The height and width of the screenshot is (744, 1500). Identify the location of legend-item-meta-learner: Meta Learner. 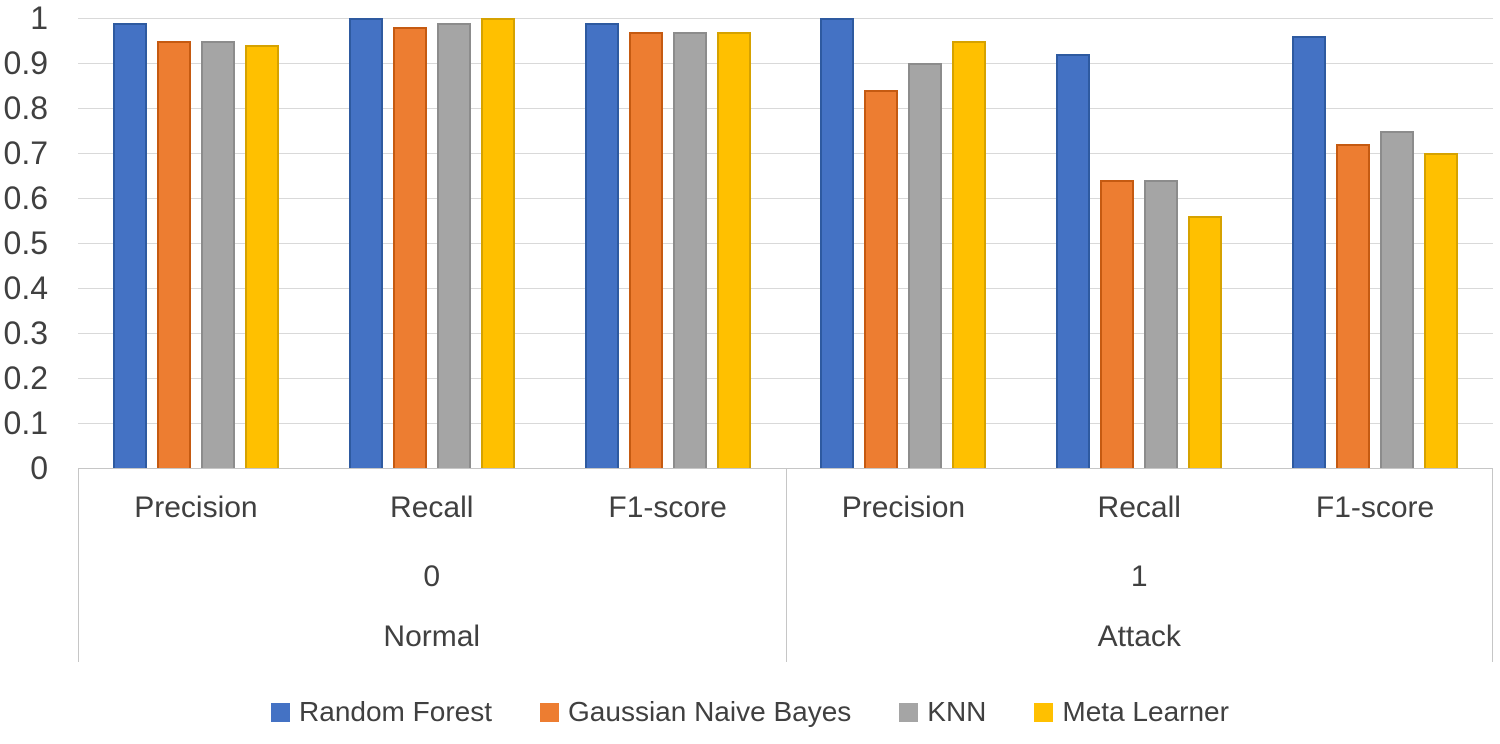
(1131, 712).